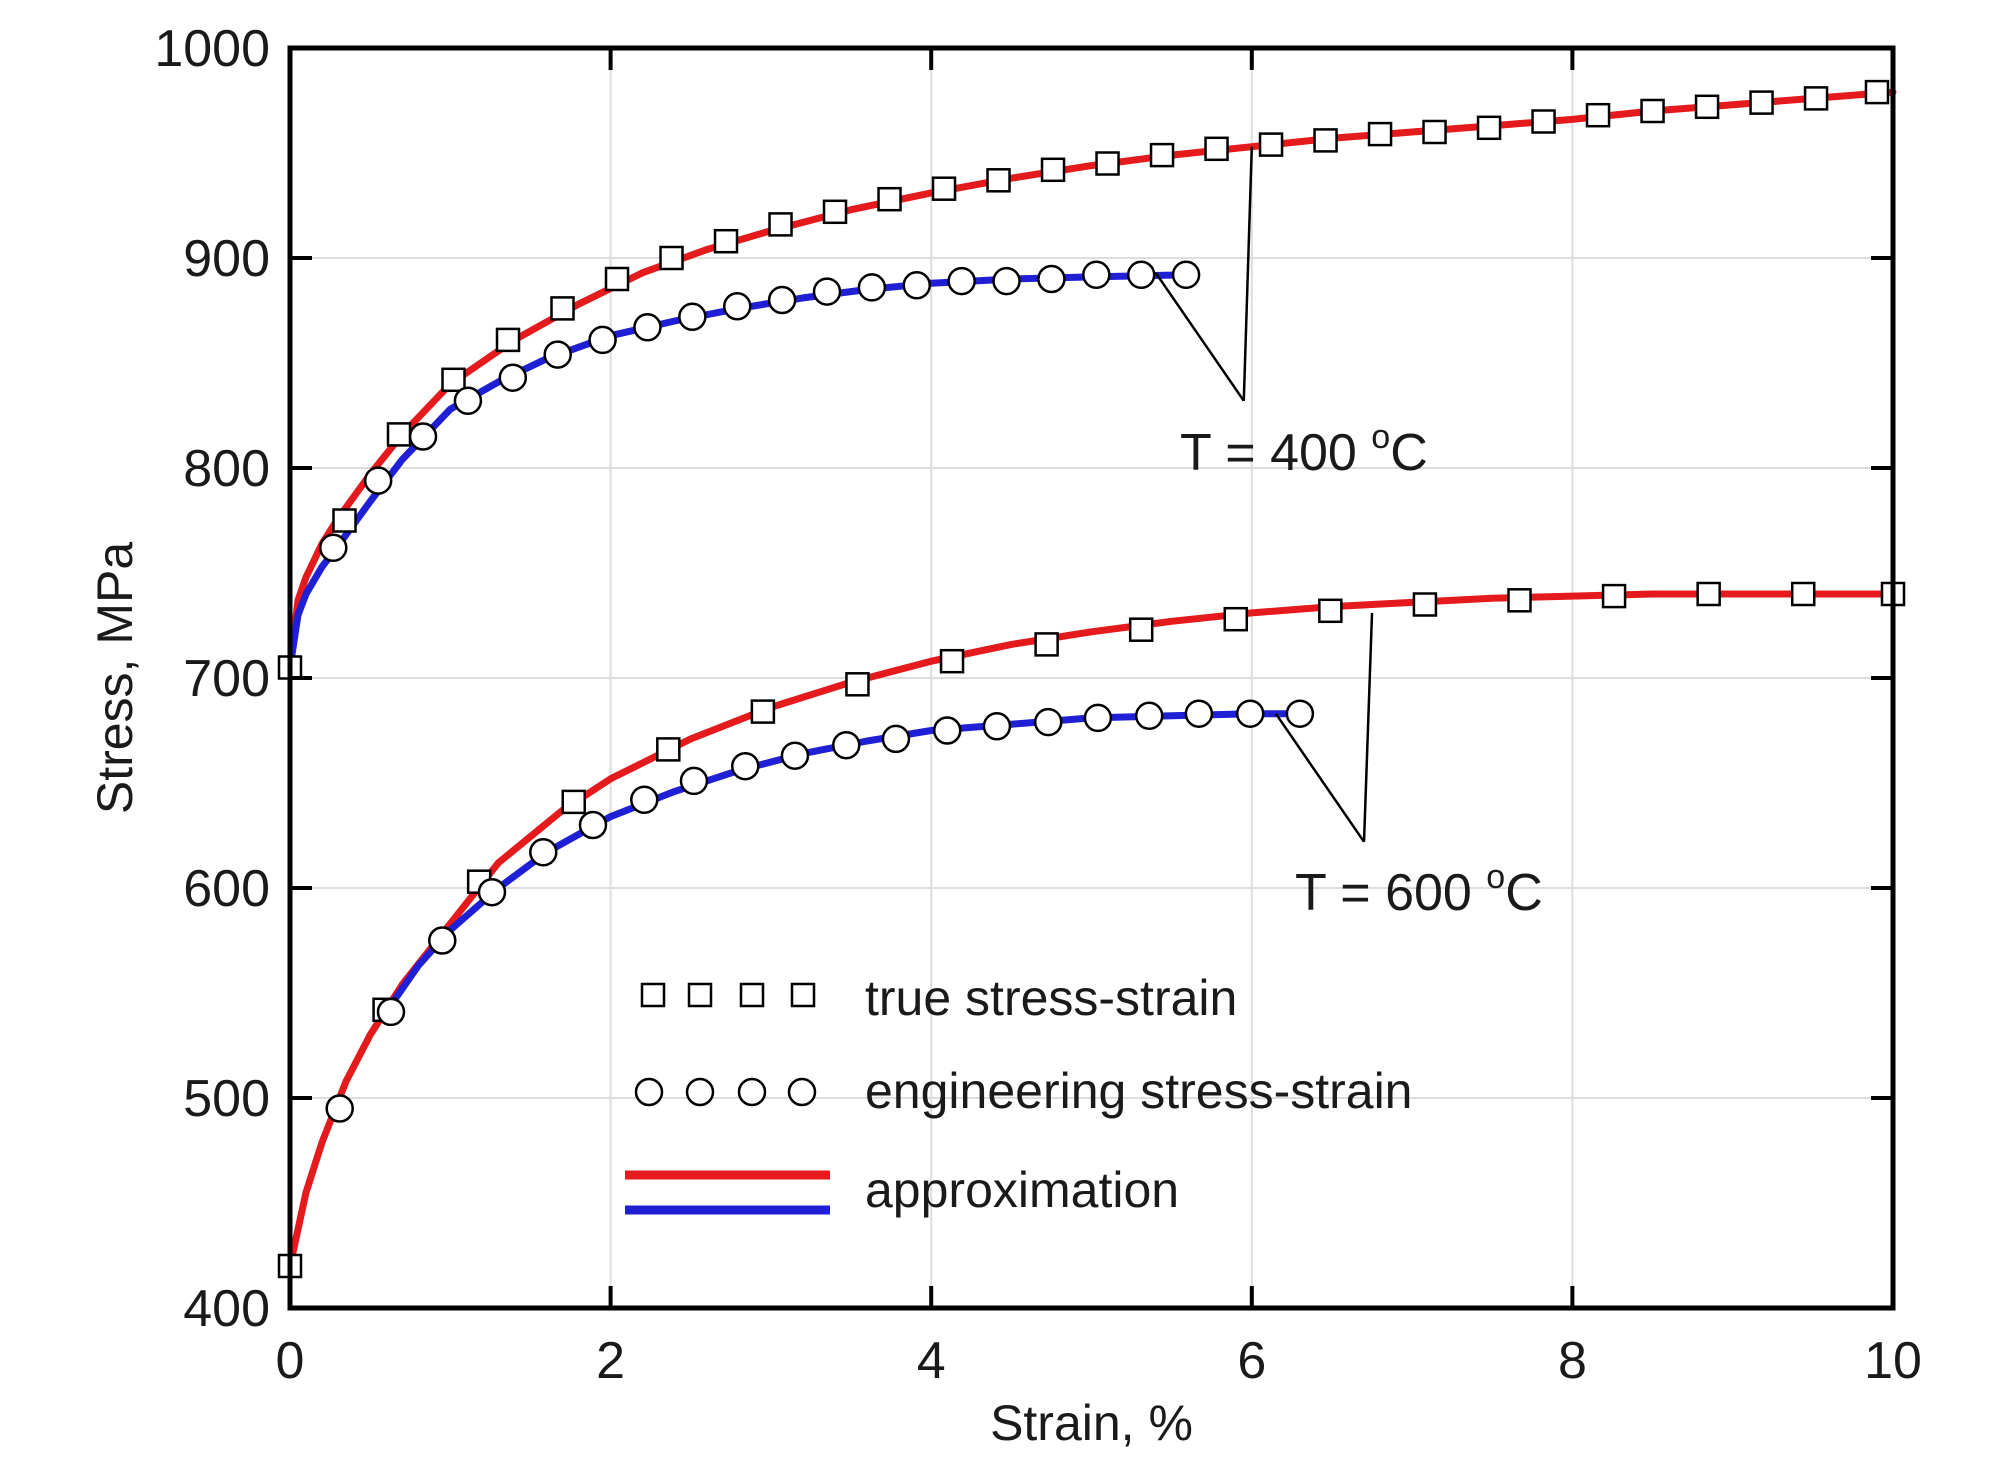  What do you see at coordinates (212, 49) in the screenshot?
I see `y-tick-label: 1000` at bounding box center [212, 49].